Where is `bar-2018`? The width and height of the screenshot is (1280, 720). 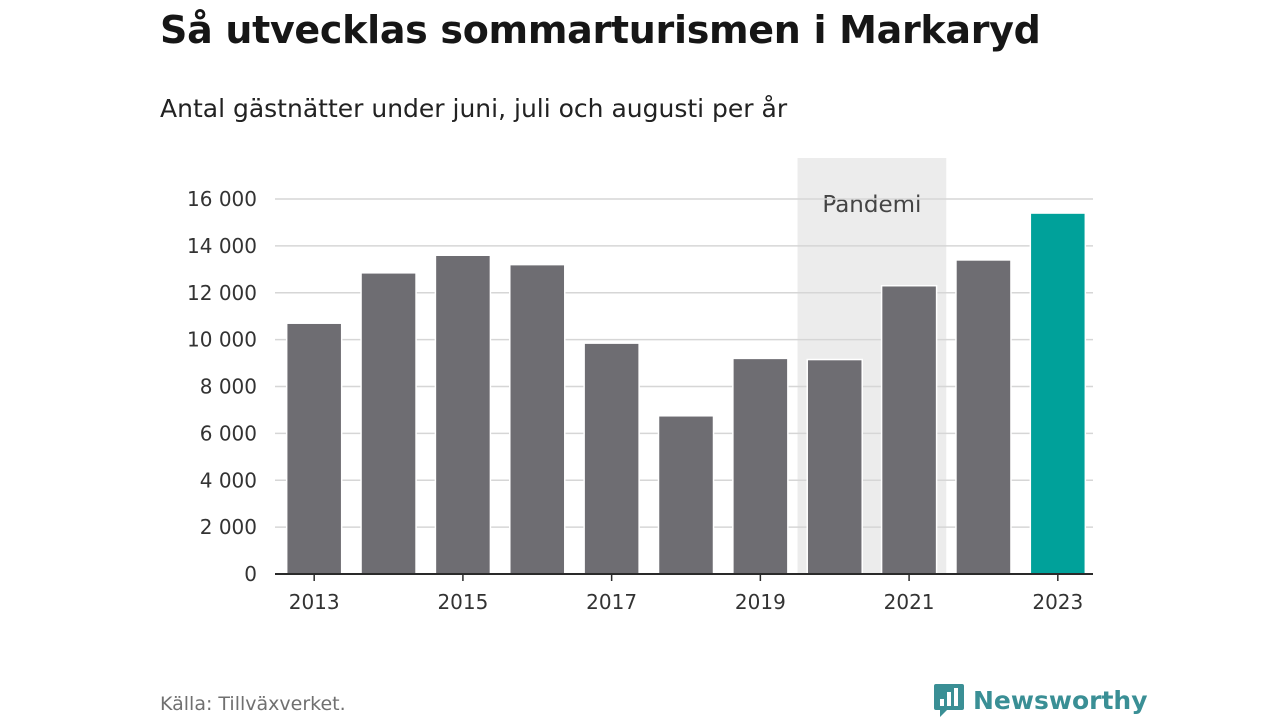 bar-2018 is located at coordinates (686, 495).